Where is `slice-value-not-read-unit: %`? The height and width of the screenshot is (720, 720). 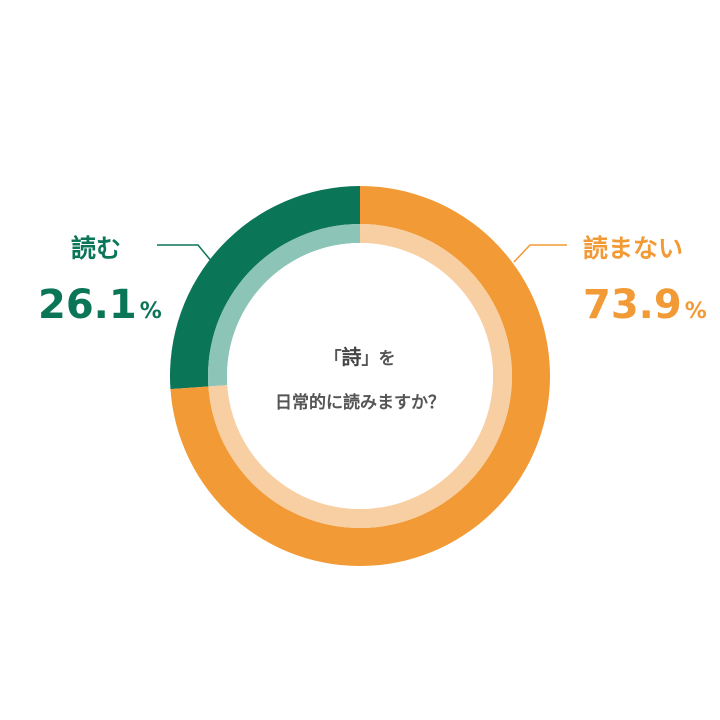 slice-value-not-read-unit: % is located at coordinates (696, 311).